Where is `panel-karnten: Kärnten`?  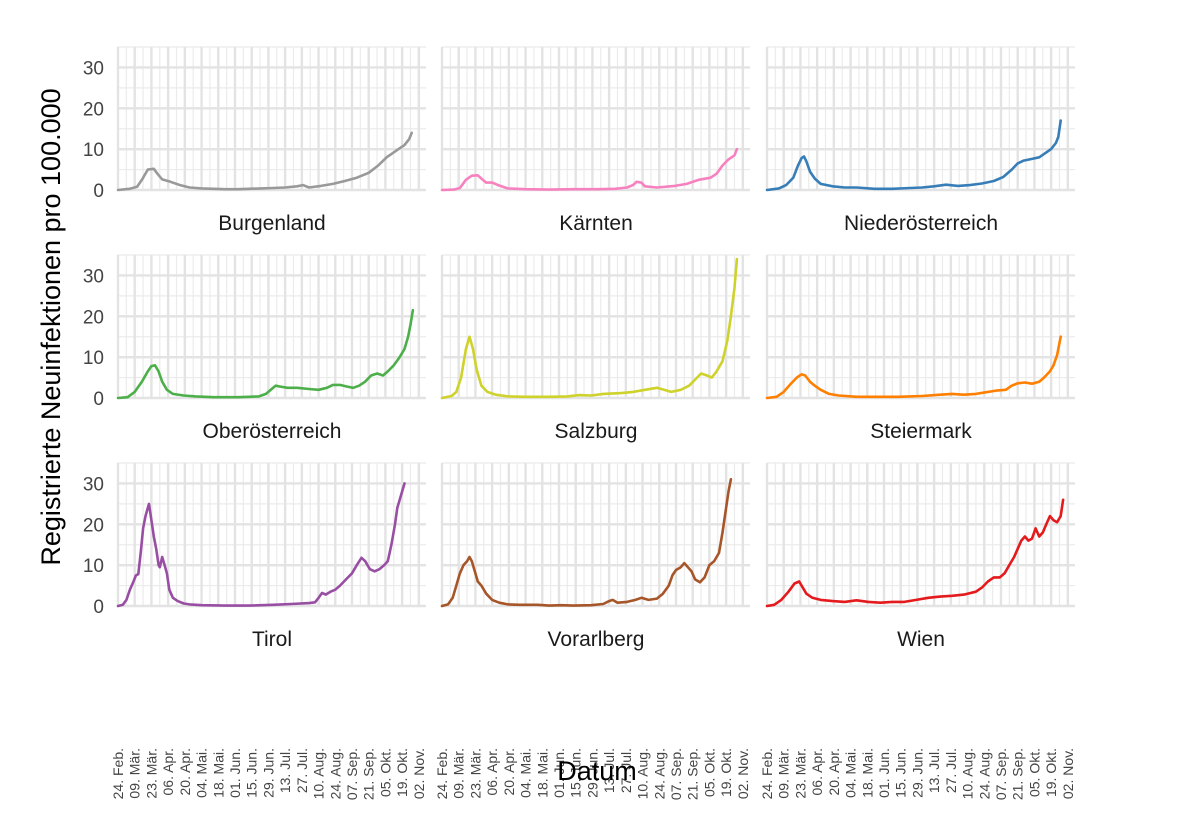 panel-karnten: Kärnten is located at coordinates (595, 140).